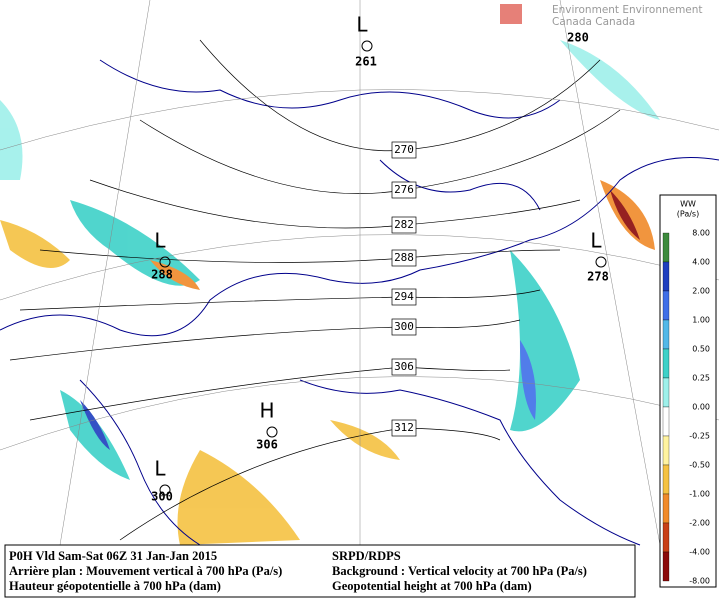 The width and height of the screenshot is (719, 600). I want to click on legend-label: 2.00, so click(701, 291).